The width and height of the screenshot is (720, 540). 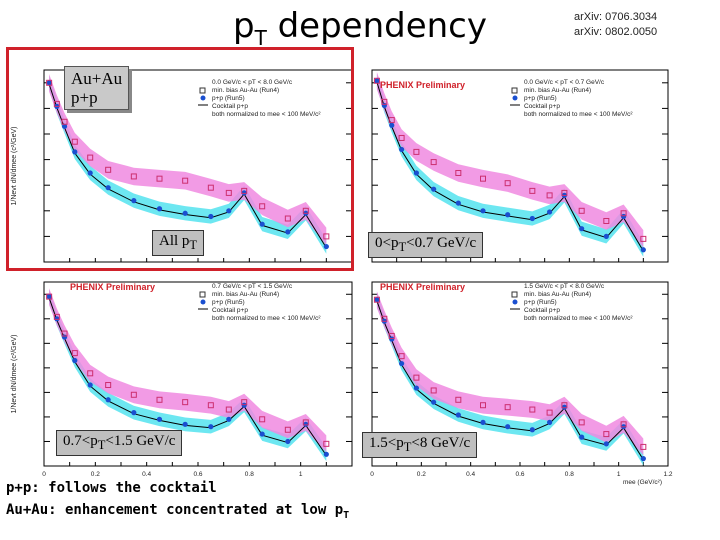 I want to click on legend-entry: 1.5 GeV/c < pT < 8.0 GeV/c, so click(x=564, y=286).